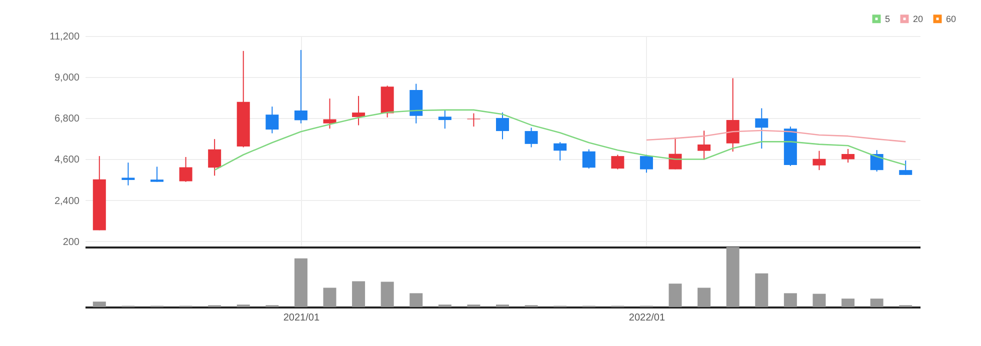 The height and width of the screenshot is (346, 981). What do you see at coordinates (918, 19) in the screenshot?
I see `legend-label: 20` at bounding box center [918, 19].